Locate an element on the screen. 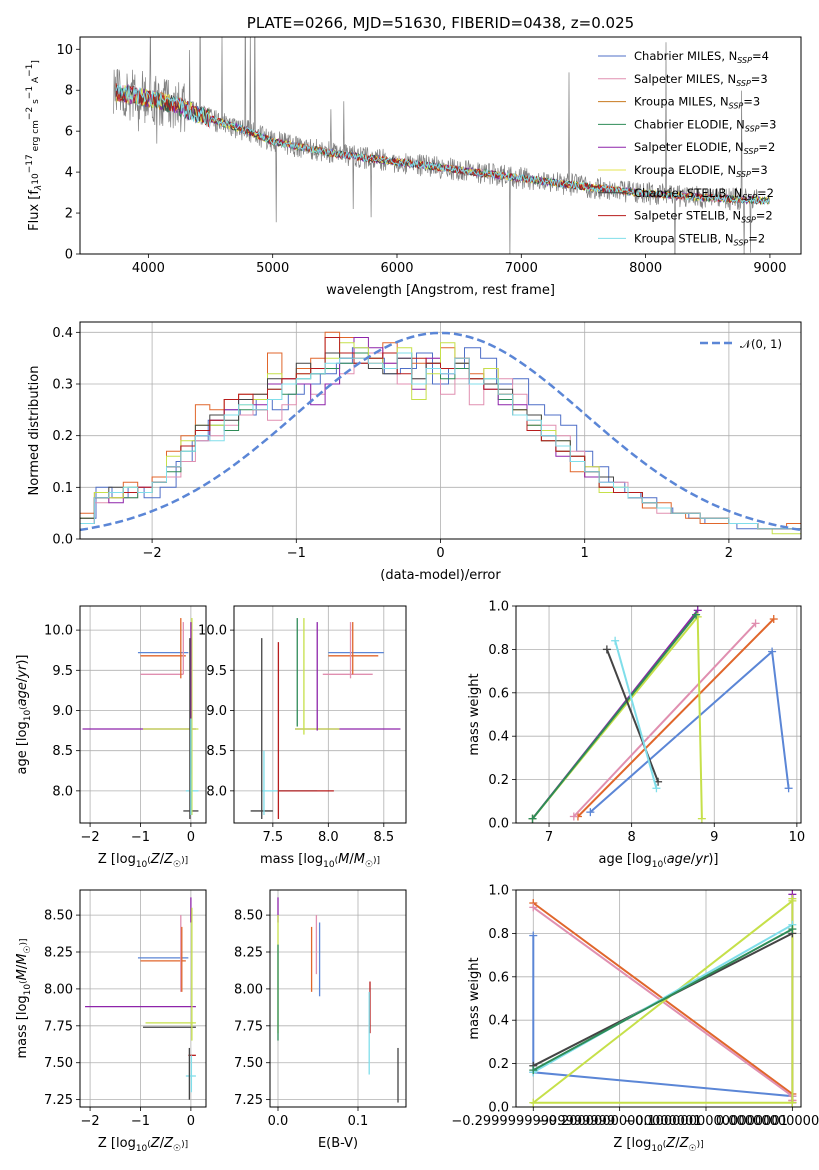 This screenshot has width=819, height=1170. y-axis-label: Flux [fλ10−17 erg cm−2 s−1 A−1] is located at coordinates (34, 145).